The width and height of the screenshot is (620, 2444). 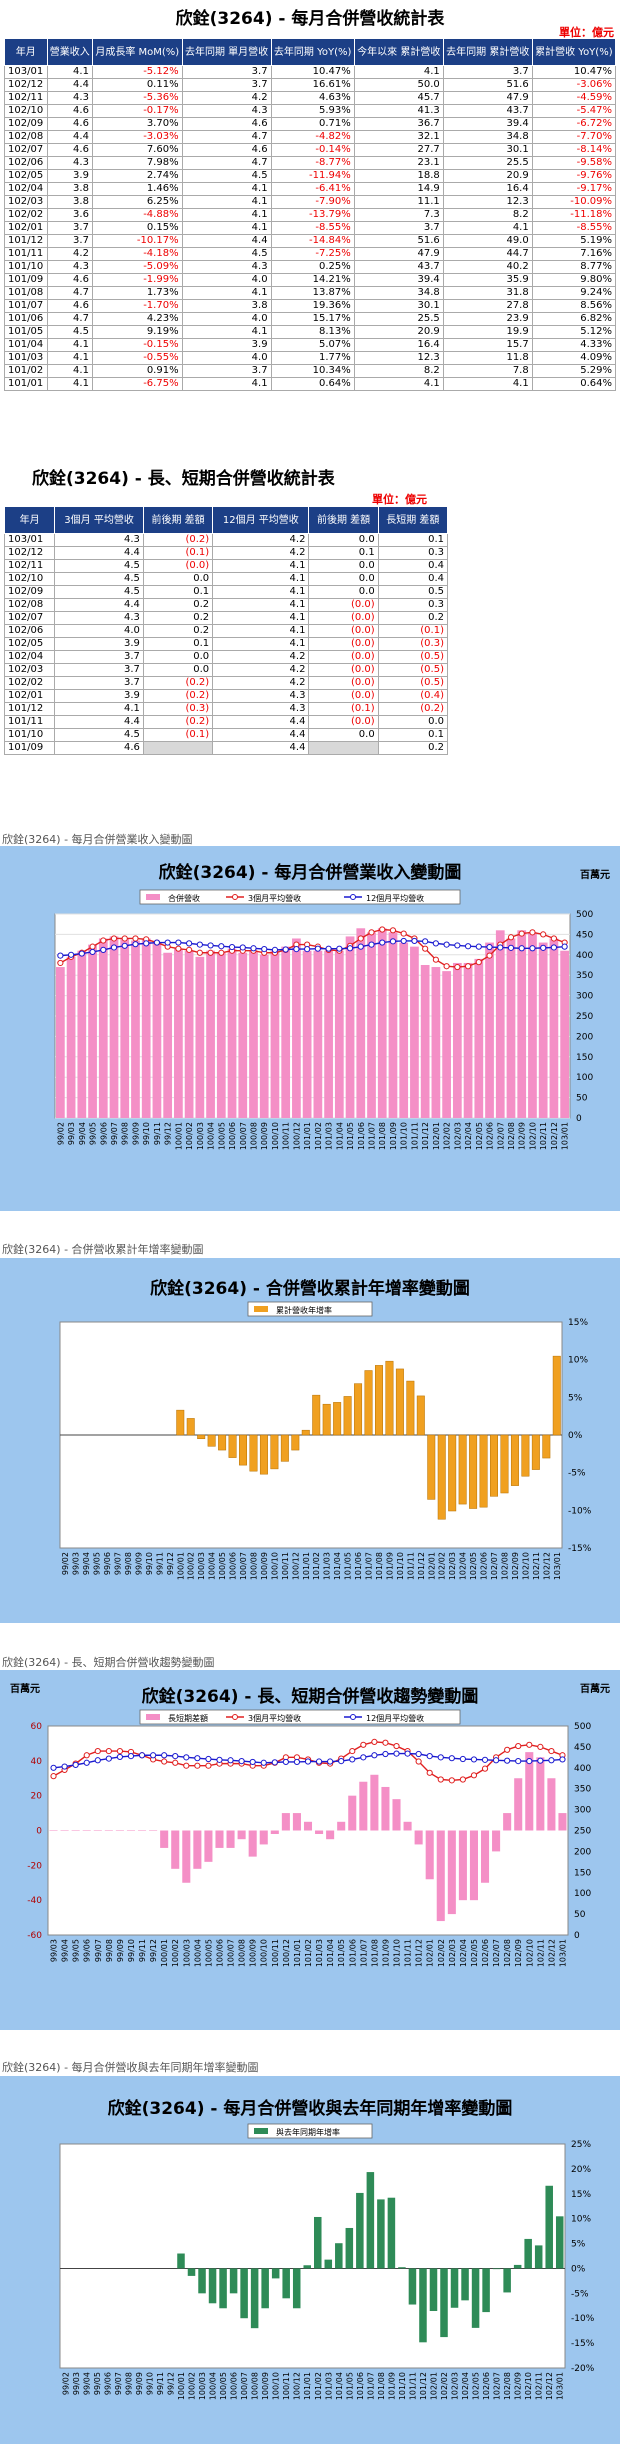 What do you see at coordinates (175, 1953) in the screenshot?
I see `x-tick-label: 100/02` at bounding box center [175, 1953].